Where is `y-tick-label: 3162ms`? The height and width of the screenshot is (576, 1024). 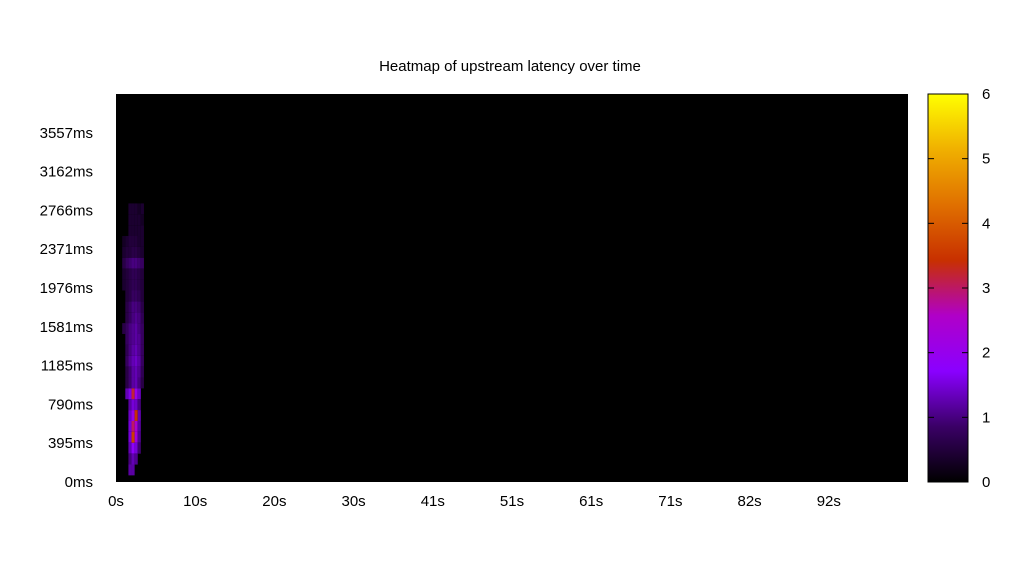 y-tick-label: 3162ms is located at coordinates (66, 172).